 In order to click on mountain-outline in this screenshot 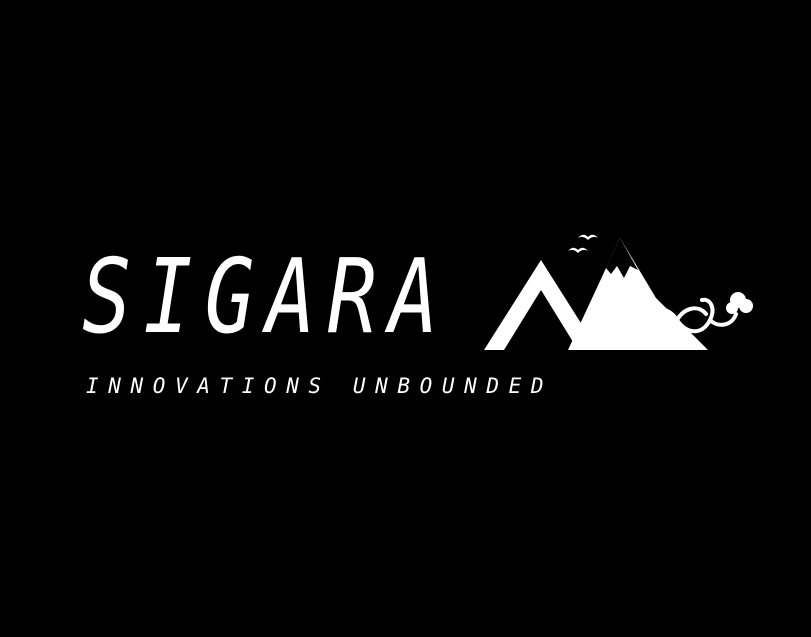, I will do `click(541, 305)`.